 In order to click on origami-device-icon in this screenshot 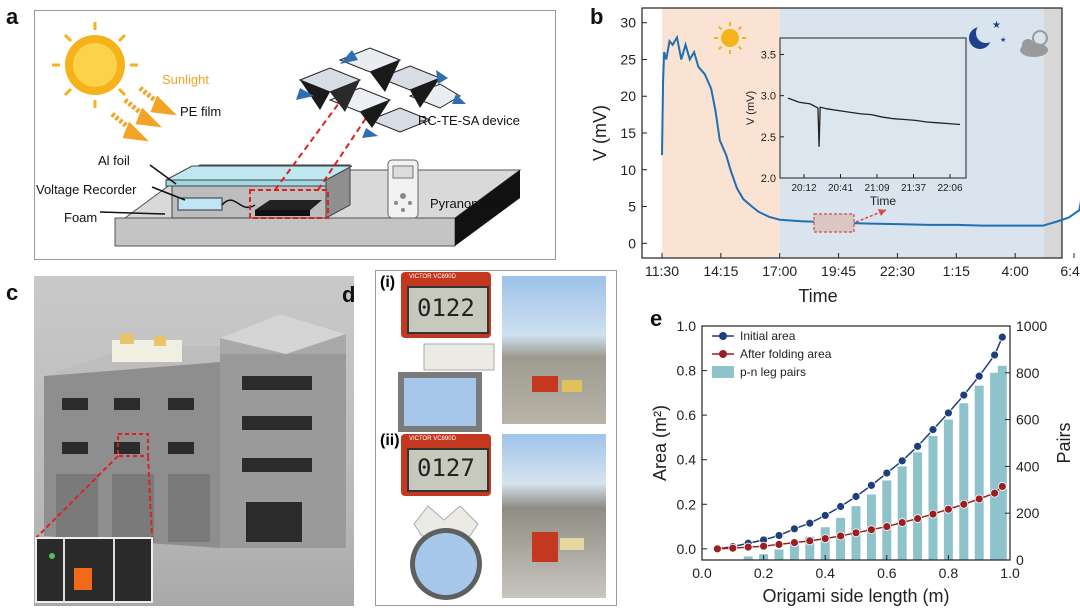, I will do `click(381, 92)`.